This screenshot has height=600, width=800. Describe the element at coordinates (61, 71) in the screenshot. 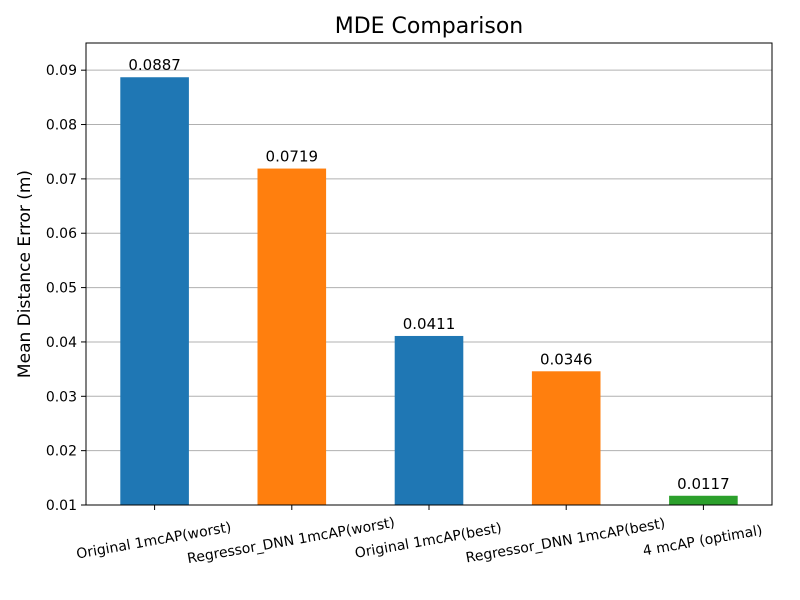

I see `y-tick-label: 0.09` at that location.